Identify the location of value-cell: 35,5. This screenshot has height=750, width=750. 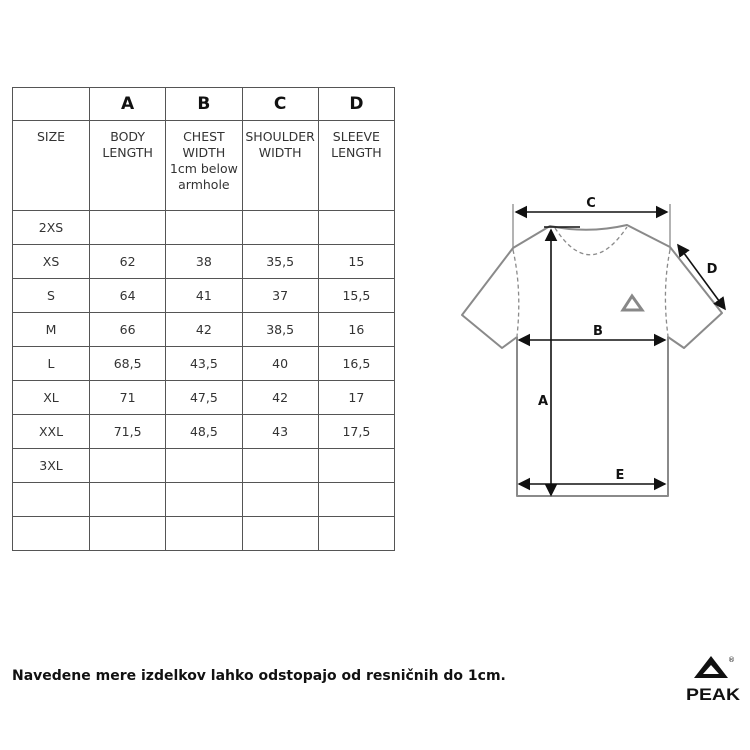
(280, 261).